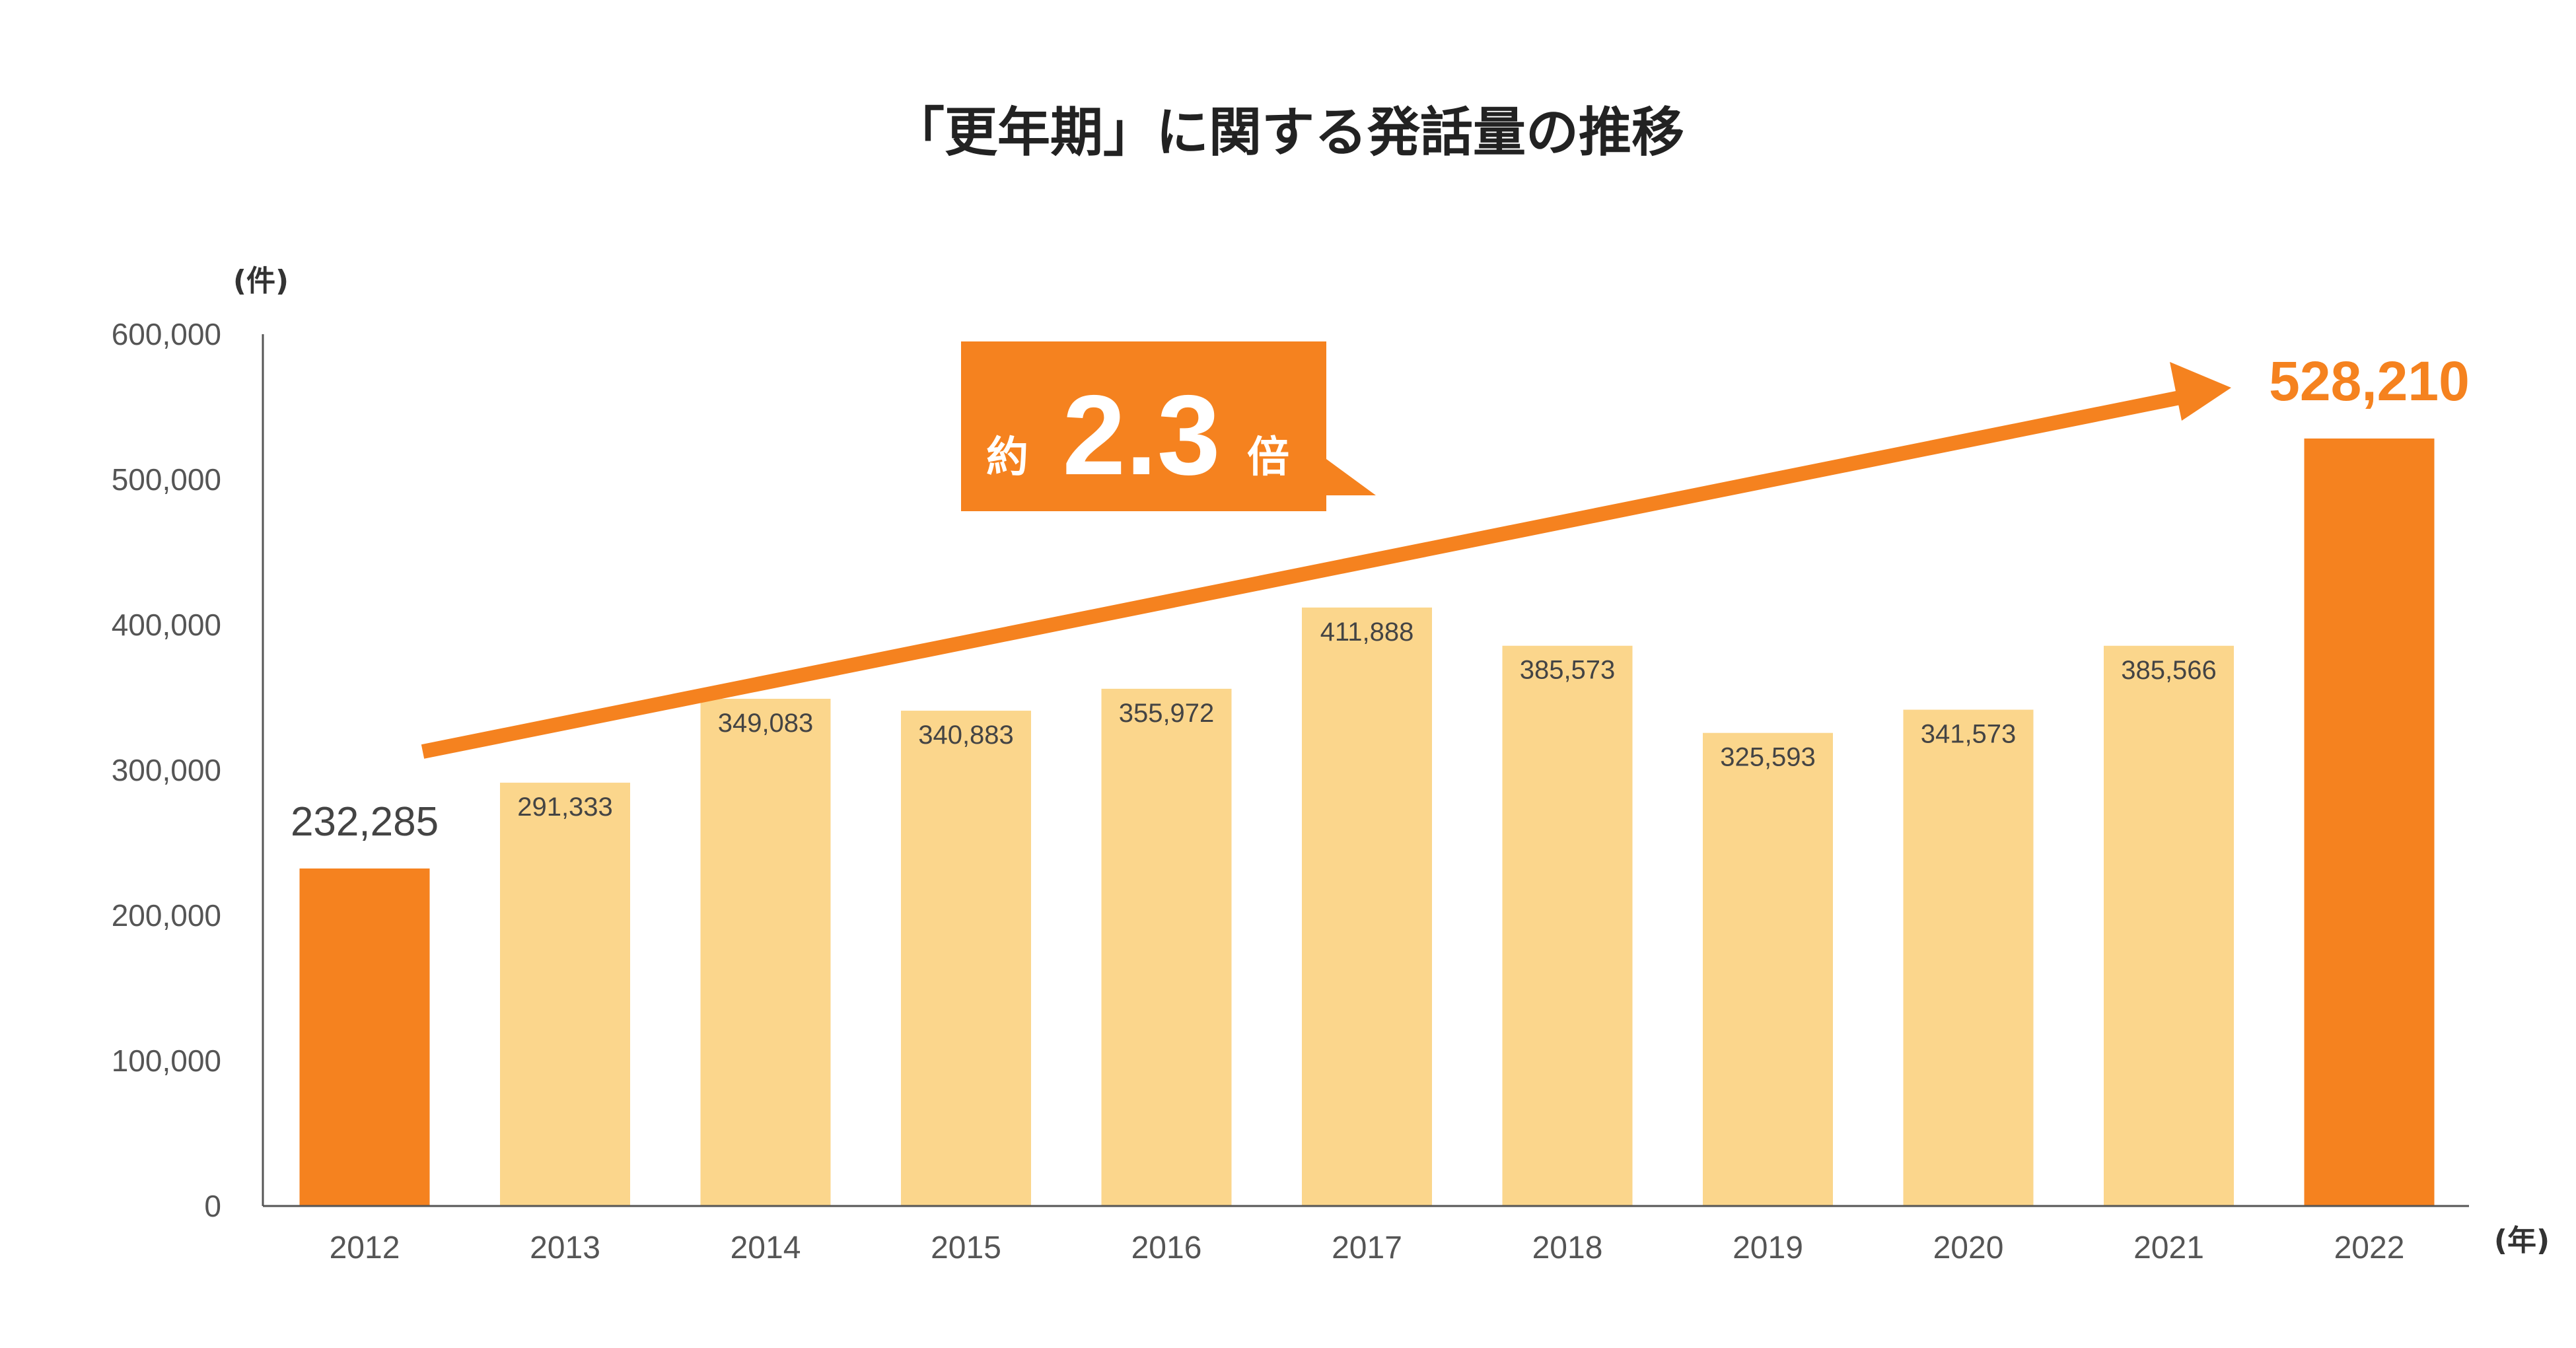 This screenshot has width=2576, height=1348. I want to click on bar-2018, so click(1568, 925).